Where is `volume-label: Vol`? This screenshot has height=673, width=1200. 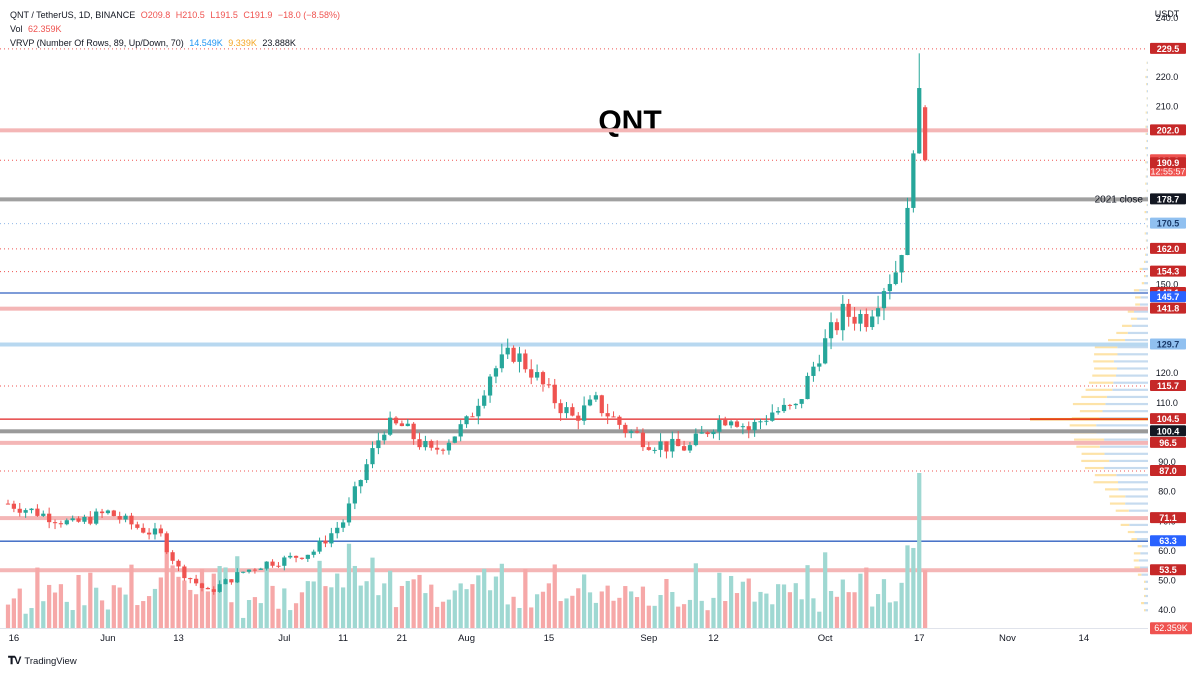 volume-label: Vol is located at coordinates (16, 29).